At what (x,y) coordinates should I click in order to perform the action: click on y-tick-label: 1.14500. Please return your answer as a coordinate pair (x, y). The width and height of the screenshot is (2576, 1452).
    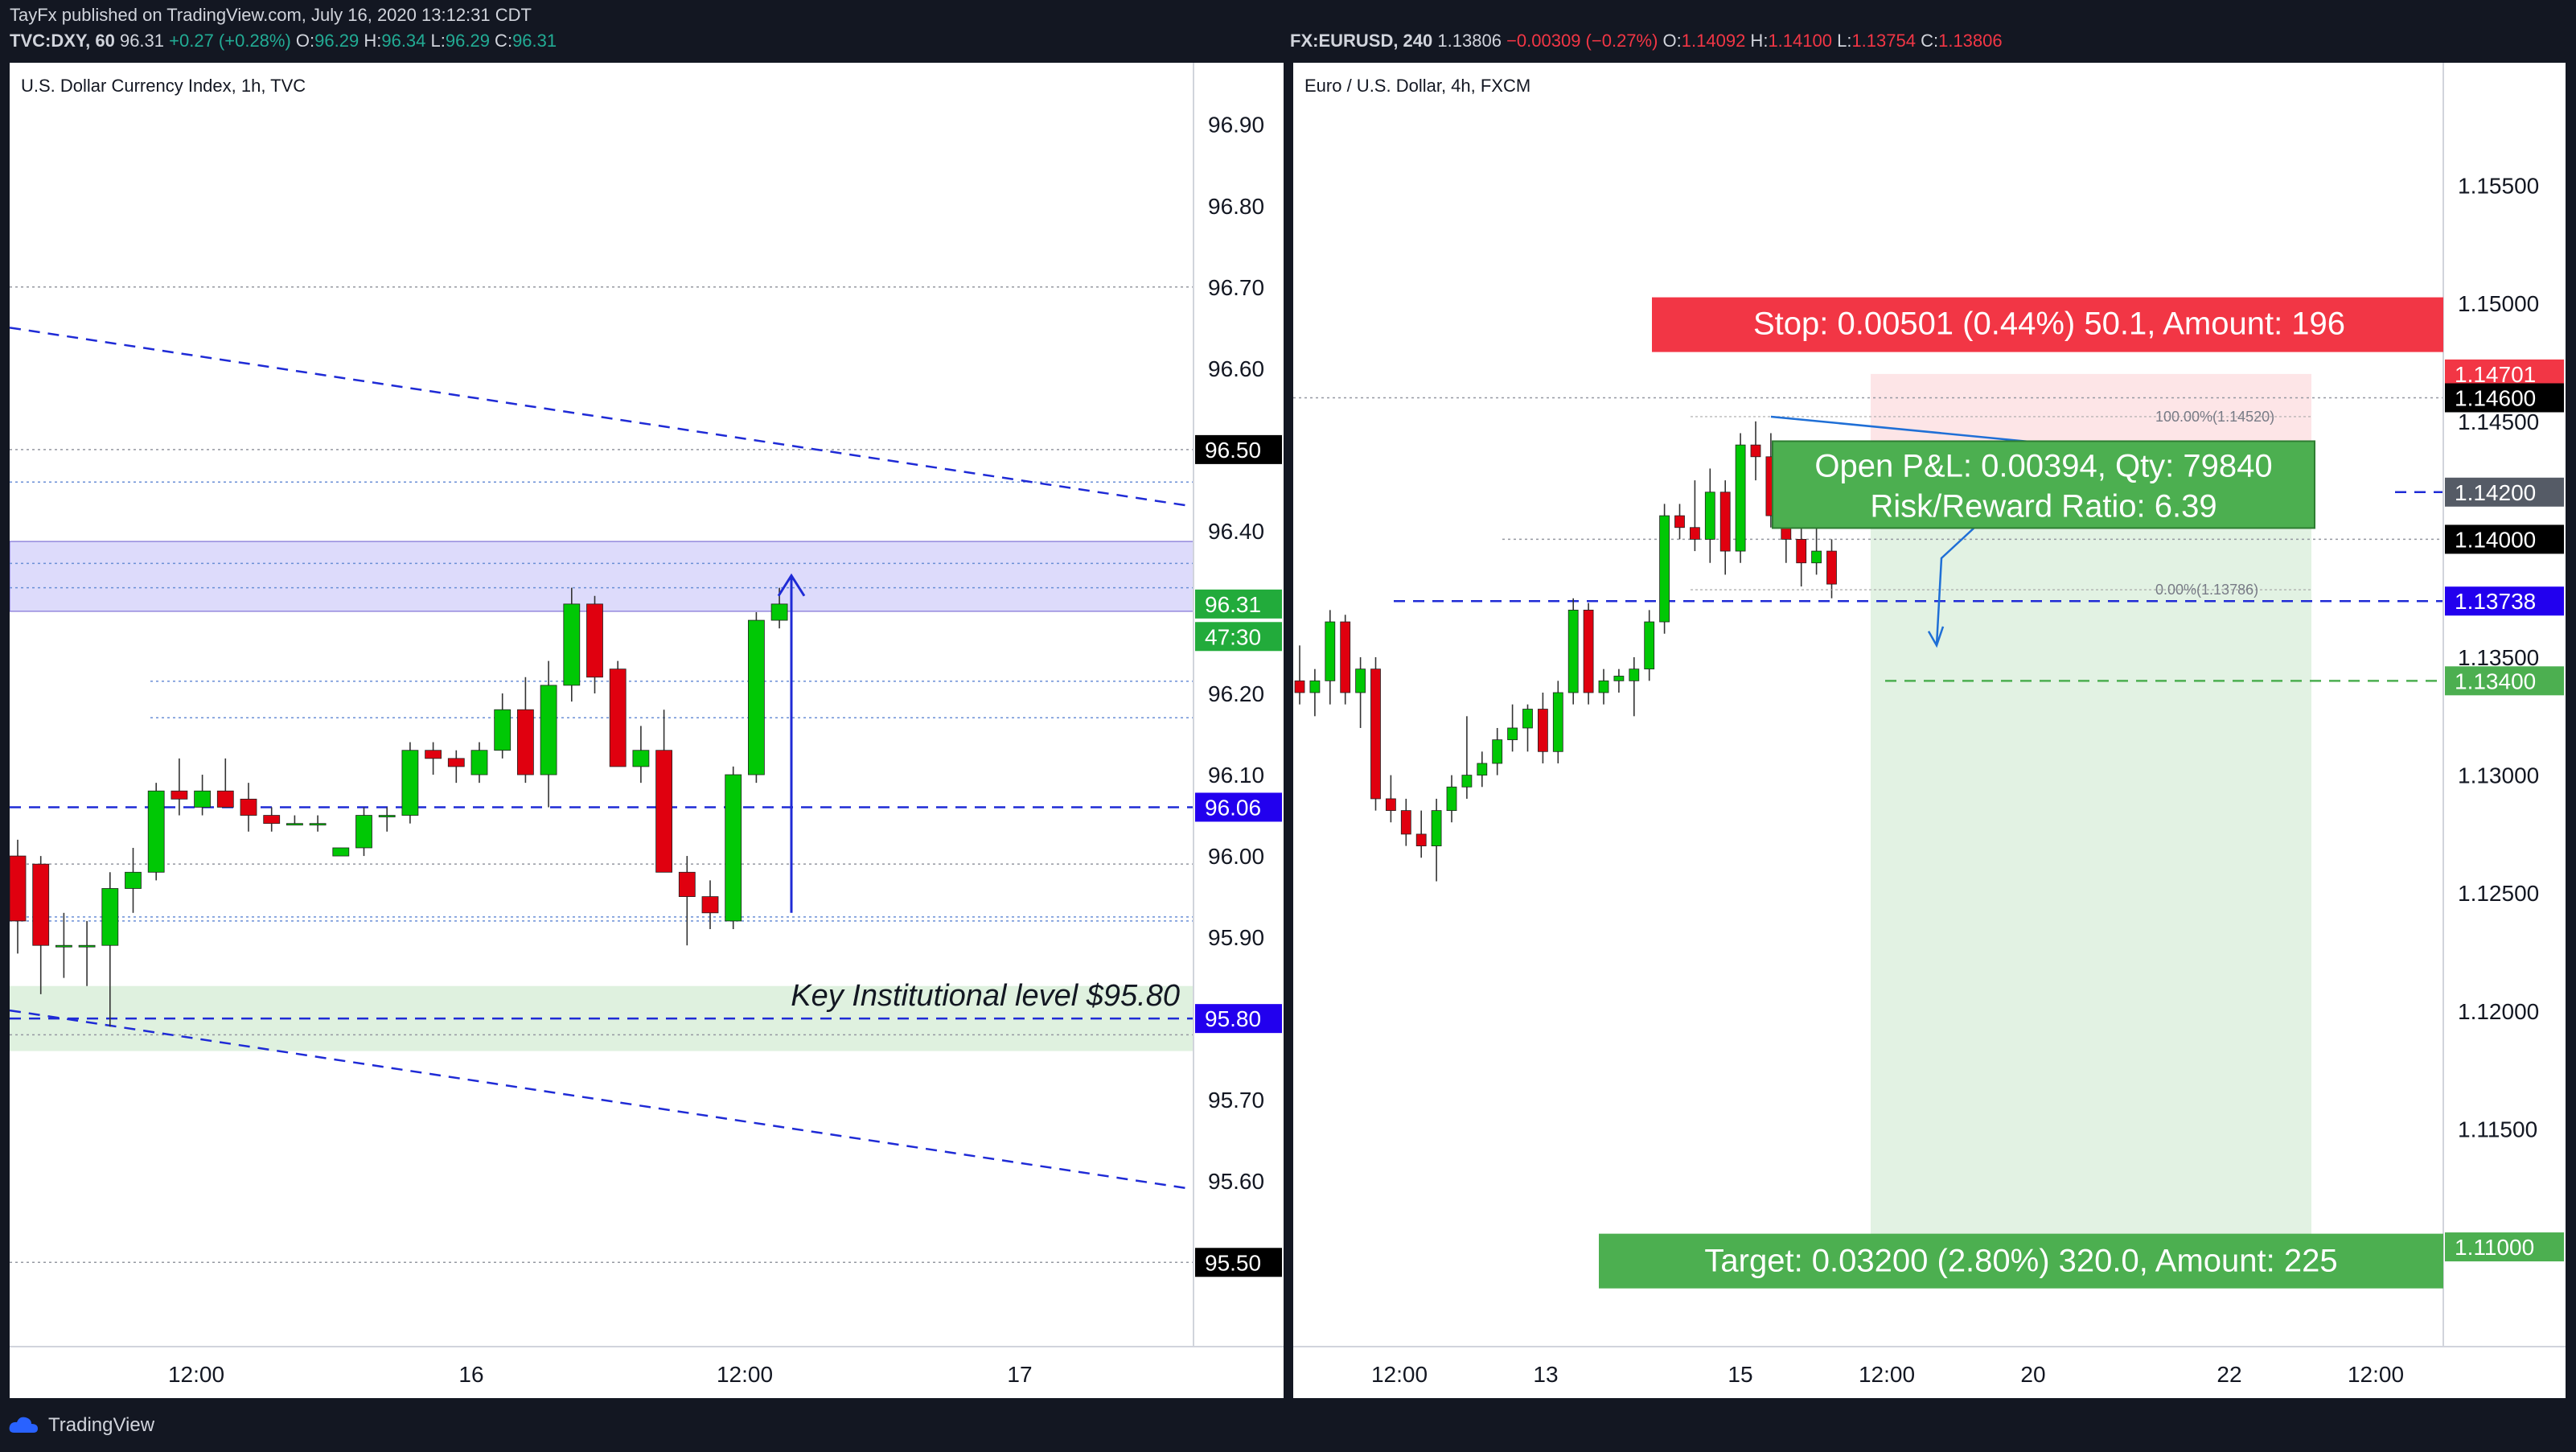
    Looking at the image, I should click on (2498, 422).